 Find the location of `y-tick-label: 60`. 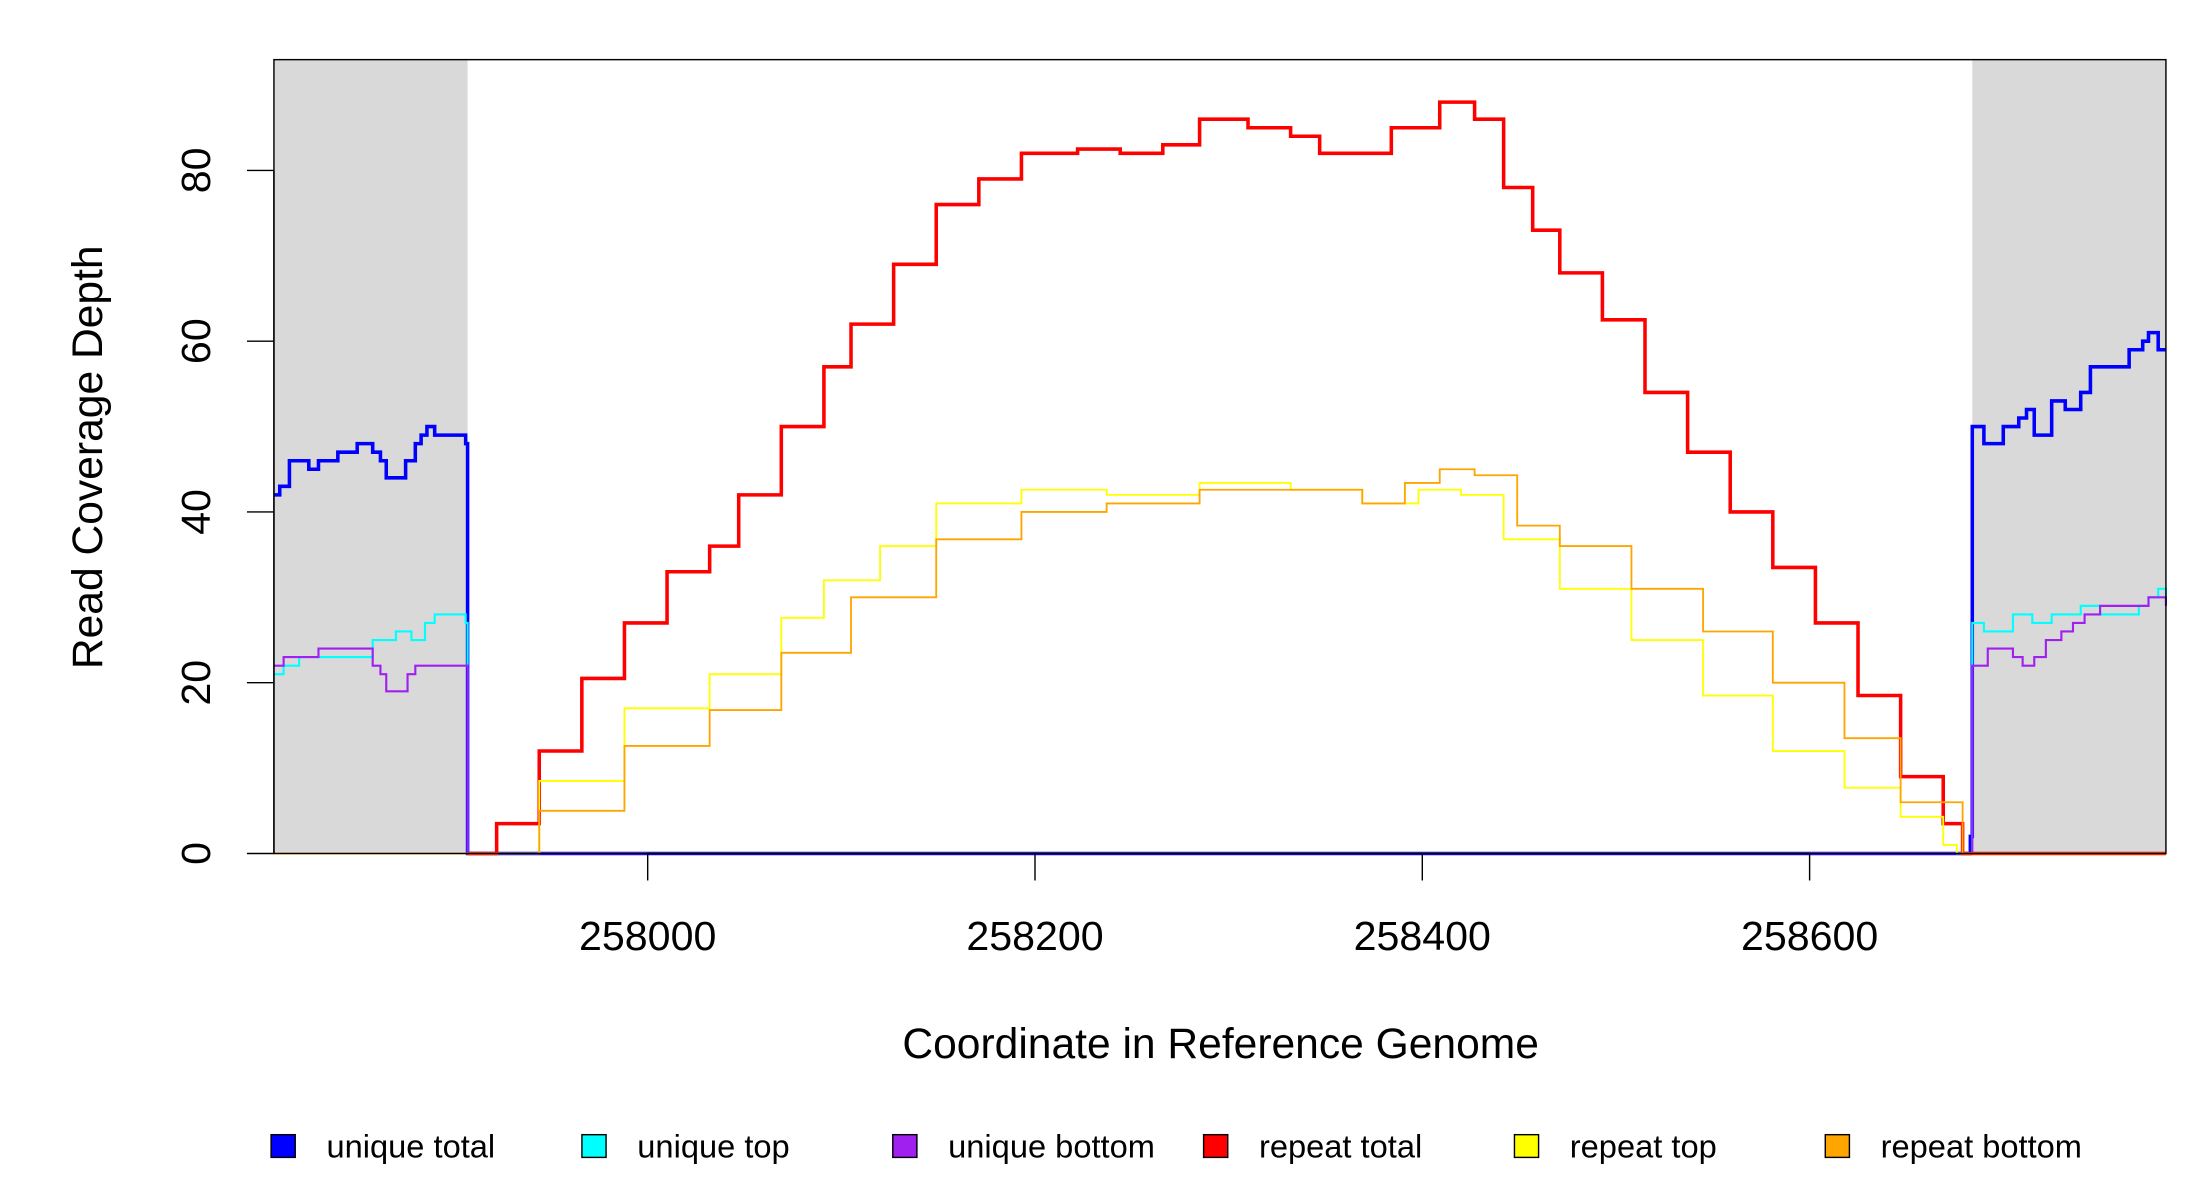

y-tick-label: 60 is located at coordinates (196, 341).